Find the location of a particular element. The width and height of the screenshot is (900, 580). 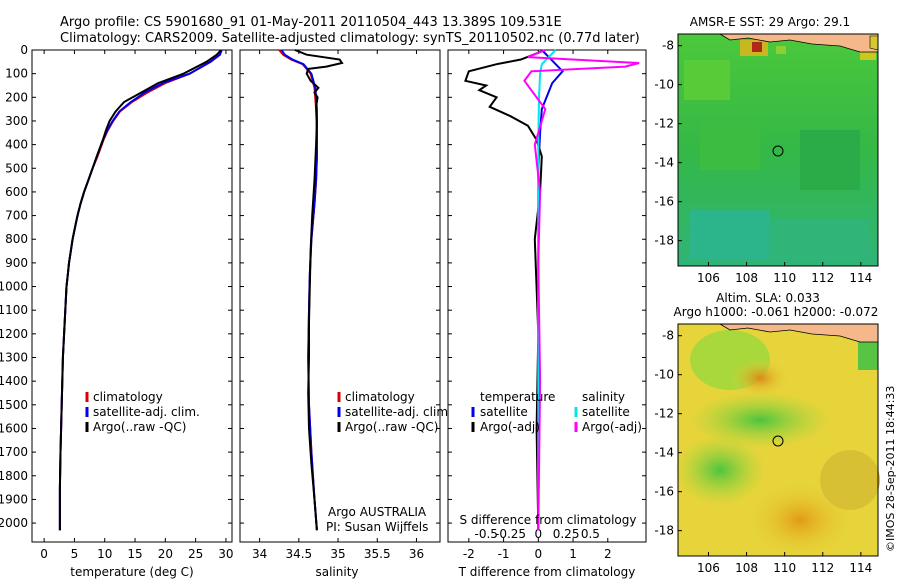

sla-map-subtitle: Argo h1000: -0.061 h2000: -0.072 is located at coordinates (776, 312).